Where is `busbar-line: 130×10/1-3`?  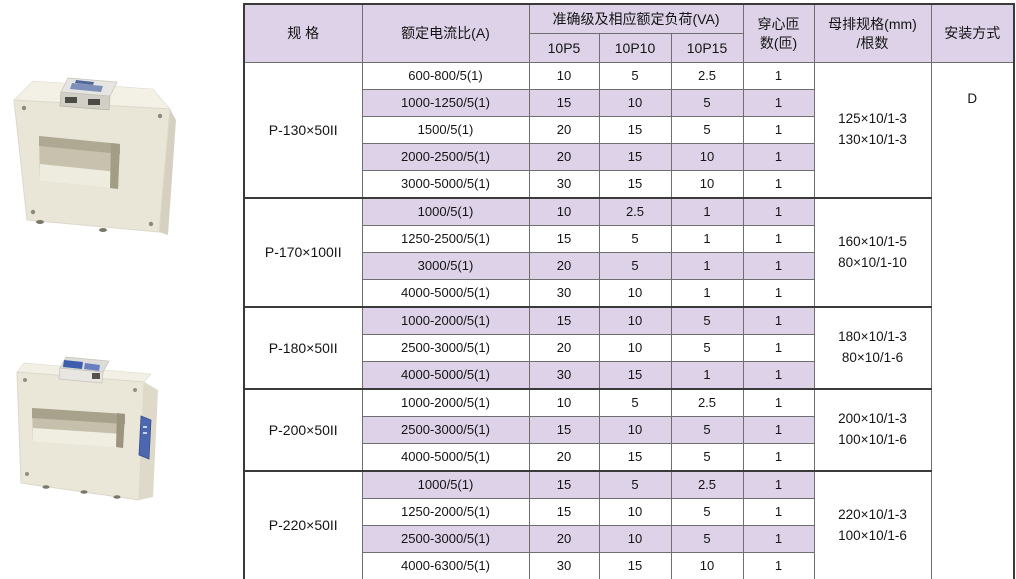 busbar-line: 130×10/1-3 is located at coordinates (872, 139).